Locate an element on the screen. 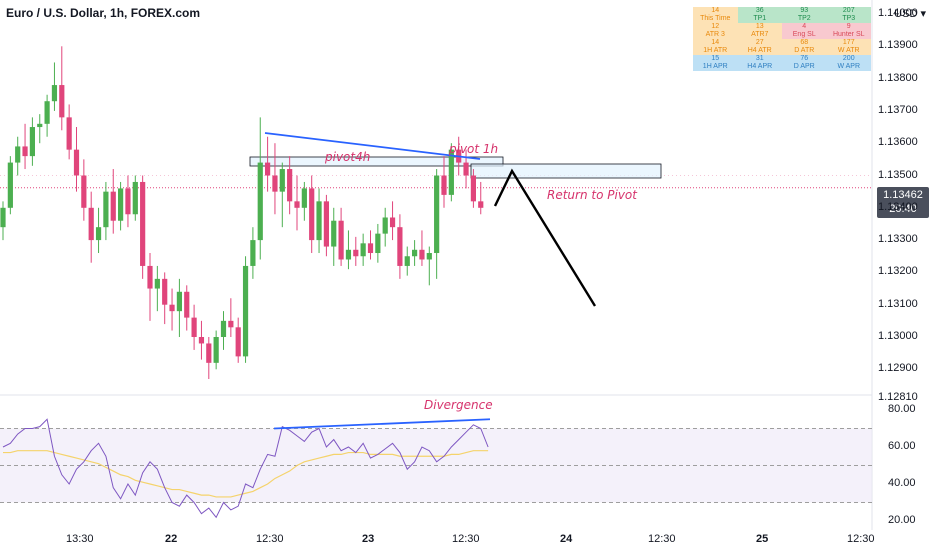 Image resolution: width=932 pixels, height=550 pixels. time-tick-label: 12:30 is located at coordinates (662, 539).